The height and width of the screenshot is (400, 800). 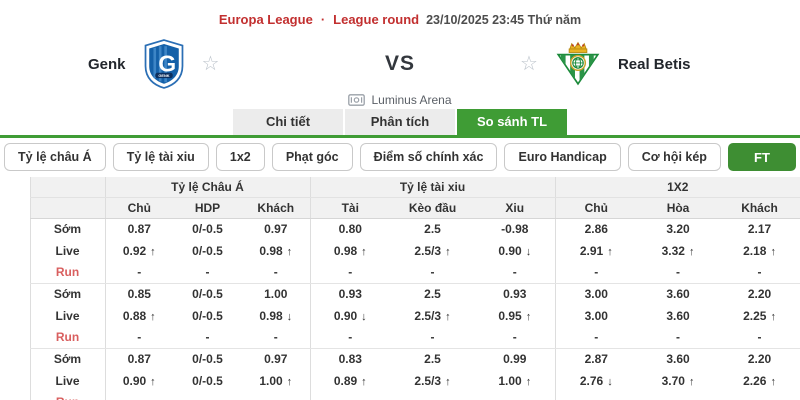 What do you see at coordinates (265, 19) in the screenshot?
I see `league-name: Europa League` at bounding box center [265, 19].